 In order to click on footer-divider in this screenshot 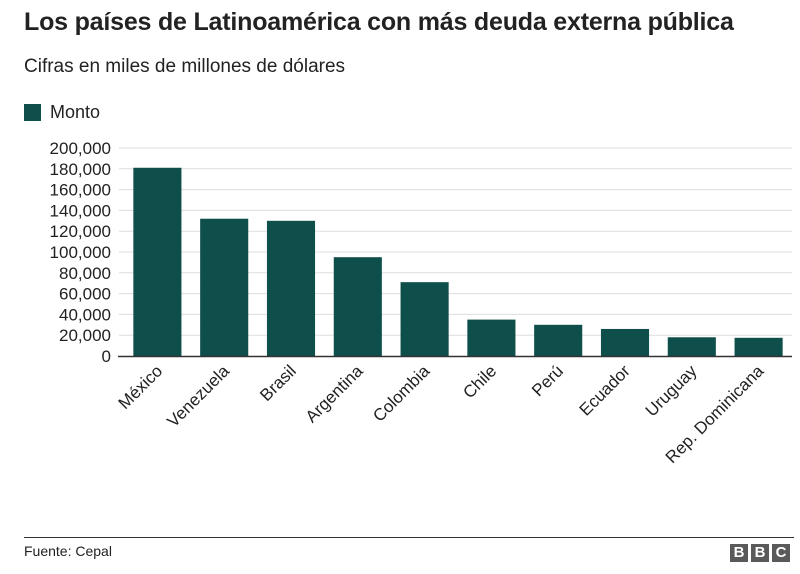, I will do `click(409, 537)`.